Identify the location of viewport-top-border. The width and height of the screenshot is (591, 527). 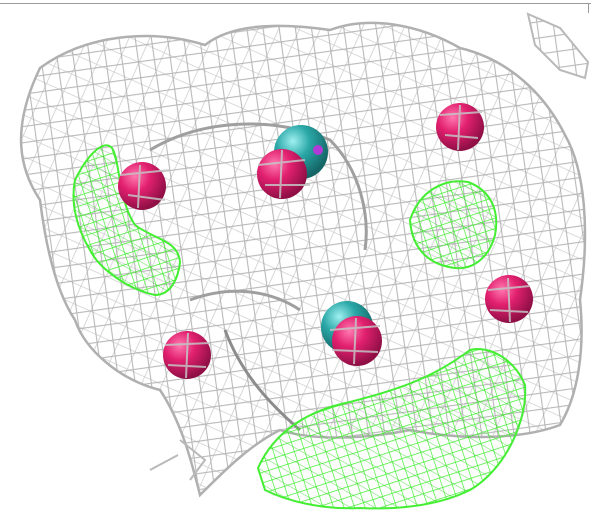
(295, 3).